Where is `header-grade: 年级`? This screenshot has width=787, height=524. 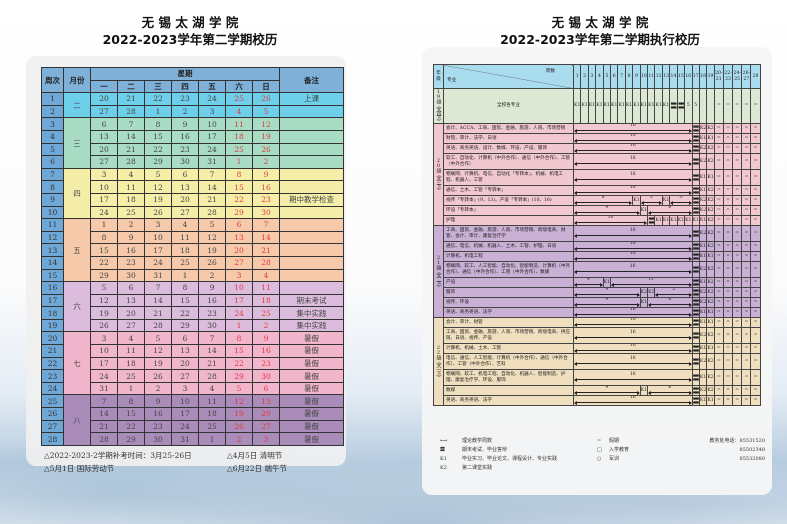 header-grade: 年级 is located at coordinates (438, 76).